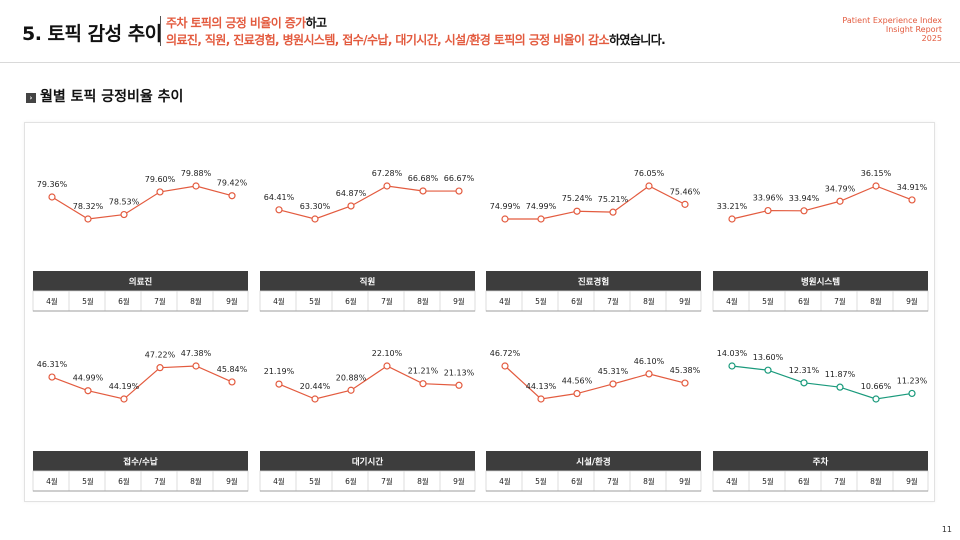 This screenshot has width=960, height=540. What do you see at coordinates (279, 371) in the screenshot?
I see `data-label-대기시간: 21.19%` at bounding box center [279, 371].